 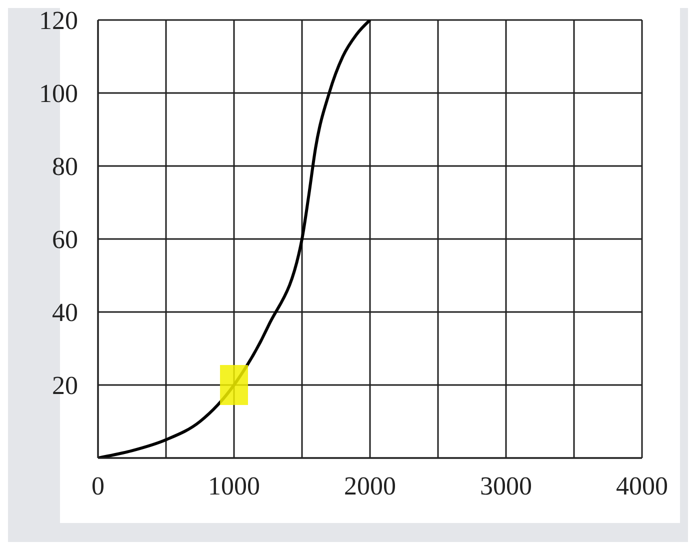 I want to click on y-tick-label: 40, so click(x=65, y=313).